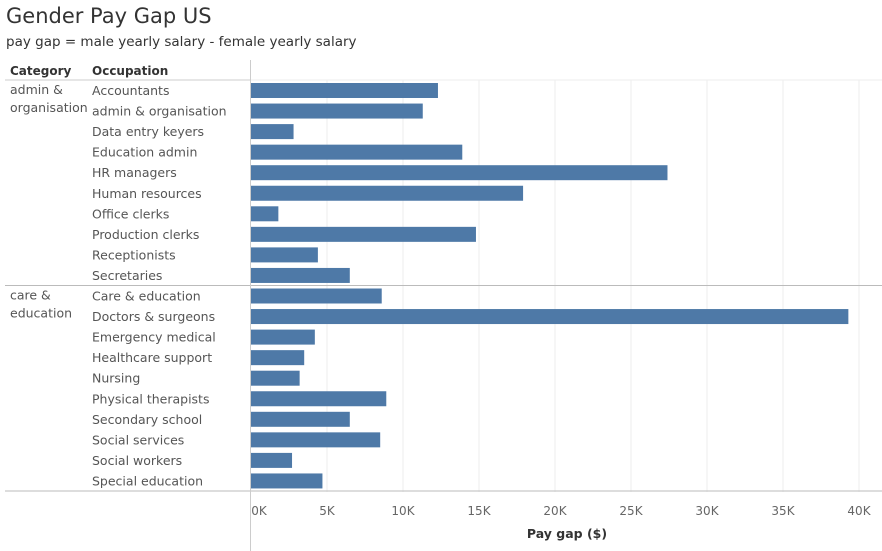 The height and width of the screenshot is (551, 882). What do you see at coordinates (148, 131) in the screenshot?
I see `occupation-label: Data entry keyers` at bounding box center [148, 131].